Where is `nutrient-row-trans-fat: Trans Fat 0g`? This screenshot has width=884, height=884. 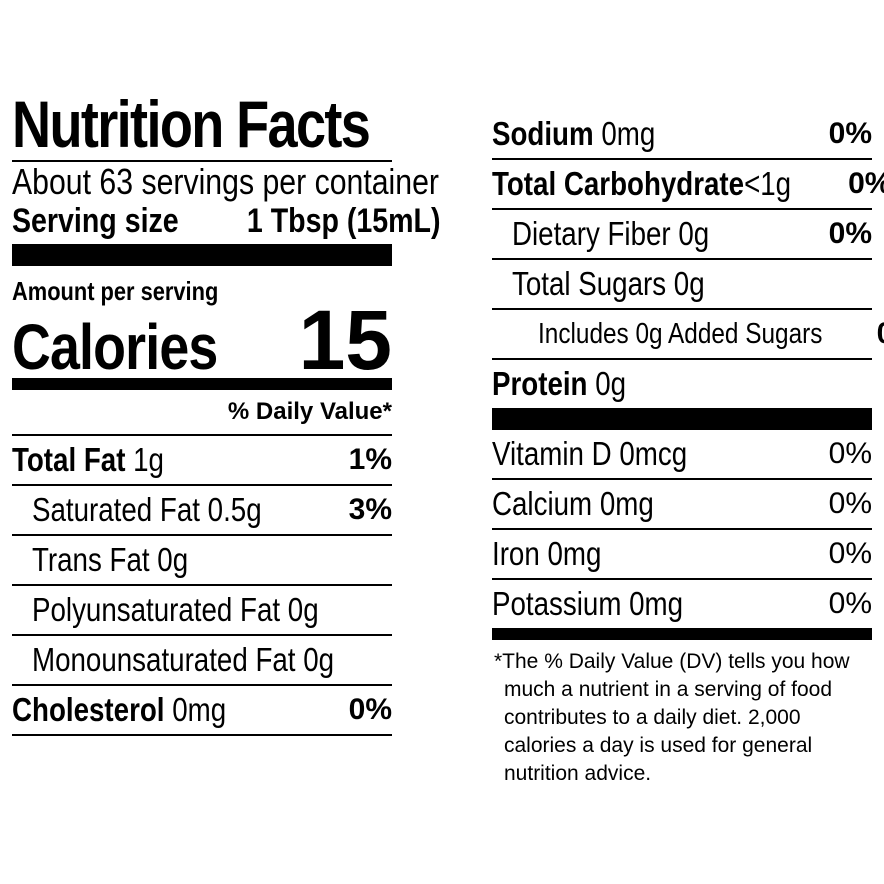 nutrient-row-trans-fat: Trans Fat 0g is located at coordinates (202, 561).